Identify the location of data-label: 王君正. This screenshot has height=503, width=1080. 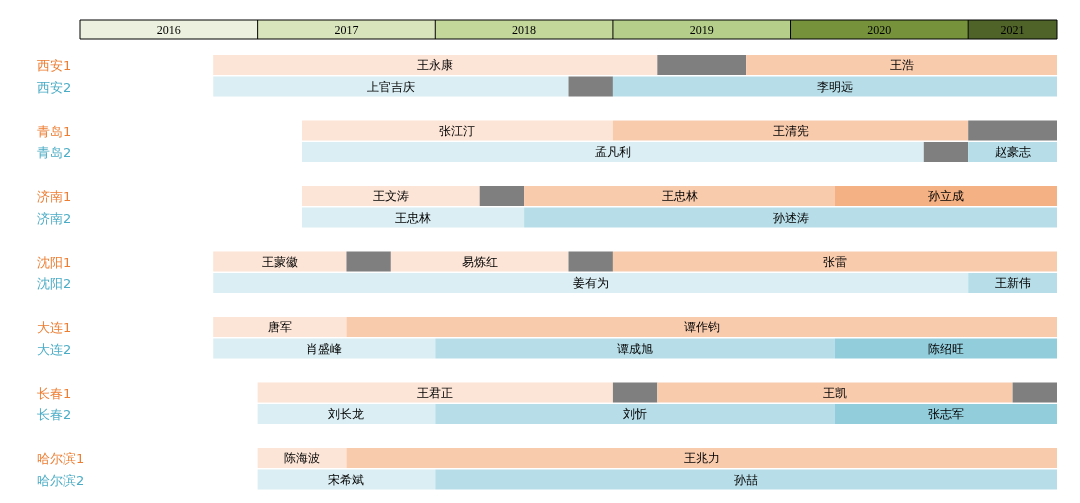
(435, 392).